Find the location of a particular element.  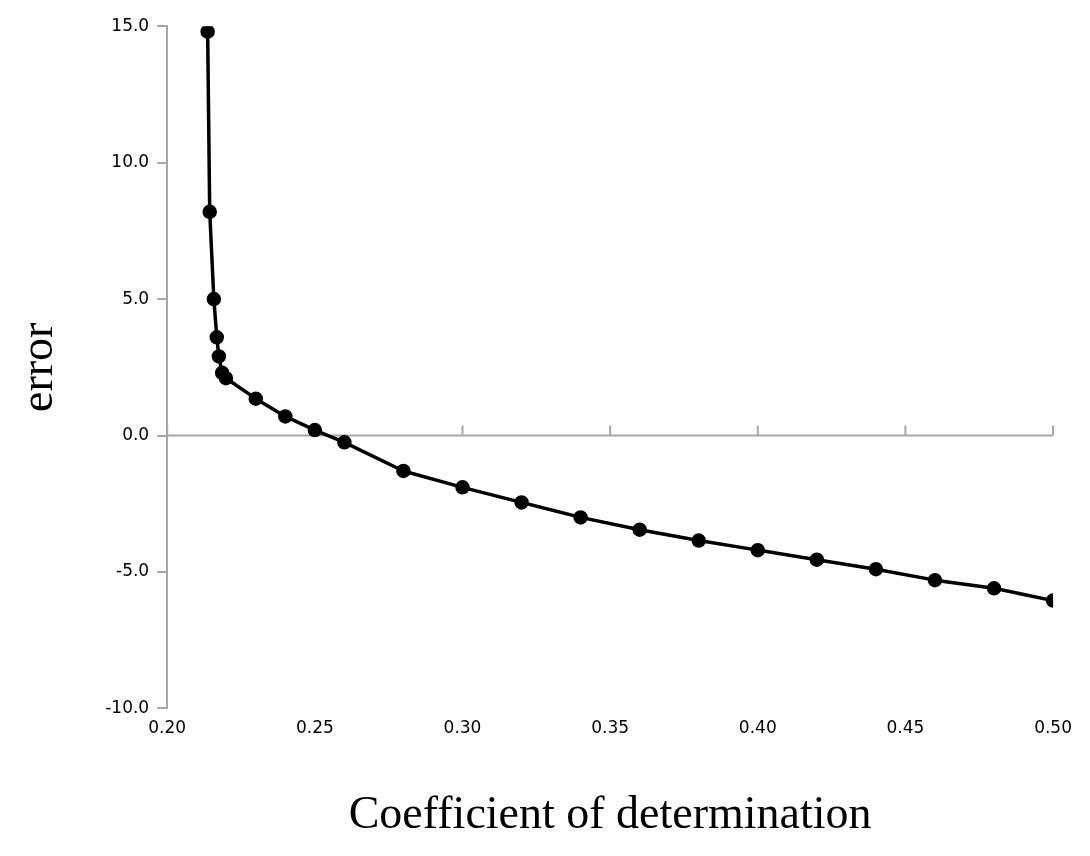

x-axis-title: Coefficient of determination is located at coordinates (610, 813).